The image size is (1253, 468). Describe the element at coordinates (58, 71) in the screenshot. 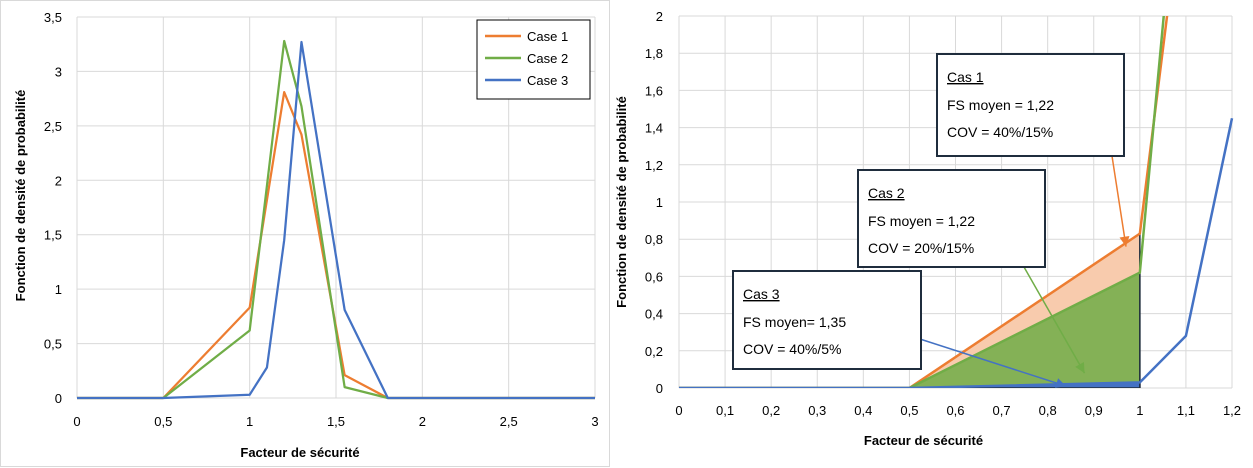

I see `y-tick-label: 3` at that location.